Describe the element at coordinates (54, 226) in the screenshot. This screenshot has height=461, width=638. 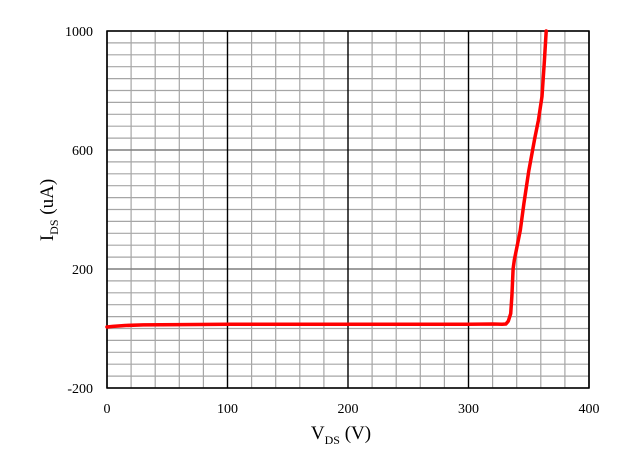
I see `y-axis-label-subscript: DS` at that location.